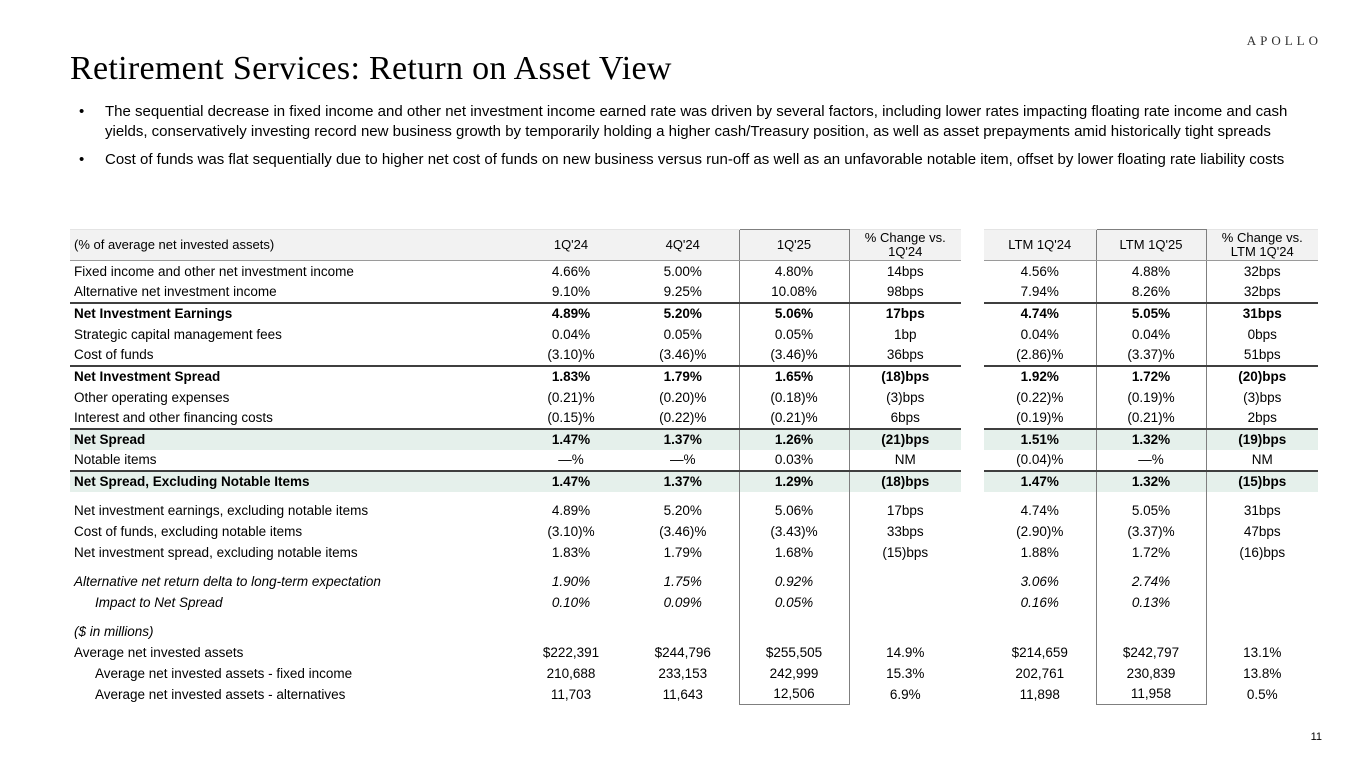 Image resolution: width=1365 pixels, height=768 pixels. Describe the element at coordinates (1040, 375) in the screenshot. I see `cell: 1.92%` at that location.